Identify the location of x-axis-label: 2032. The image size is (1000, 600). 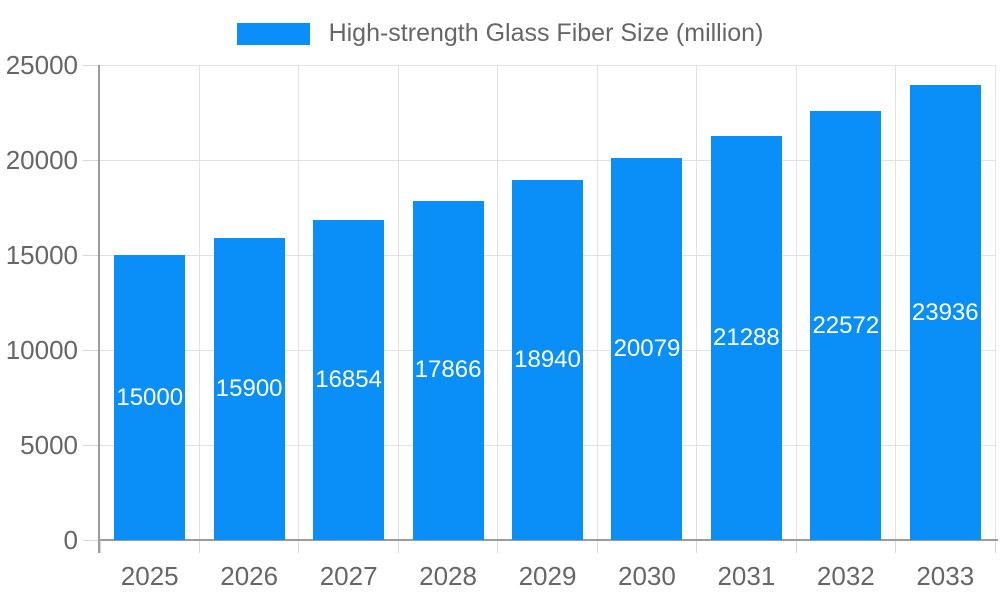
(845, 576).